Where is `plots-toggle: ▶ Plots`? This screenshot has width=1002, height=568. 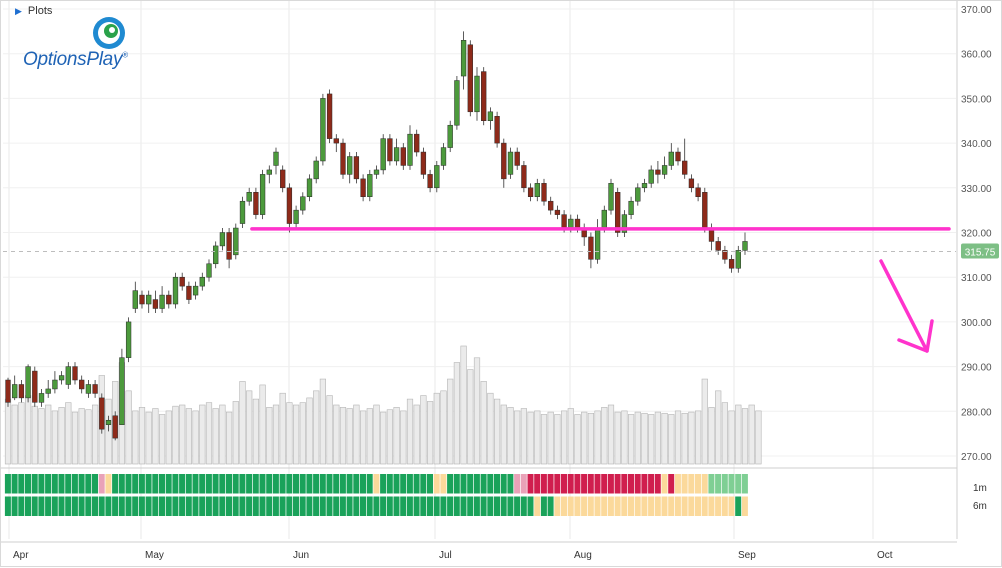
plots-toggle: ▶ Plots is located at coordinates (33, 11).